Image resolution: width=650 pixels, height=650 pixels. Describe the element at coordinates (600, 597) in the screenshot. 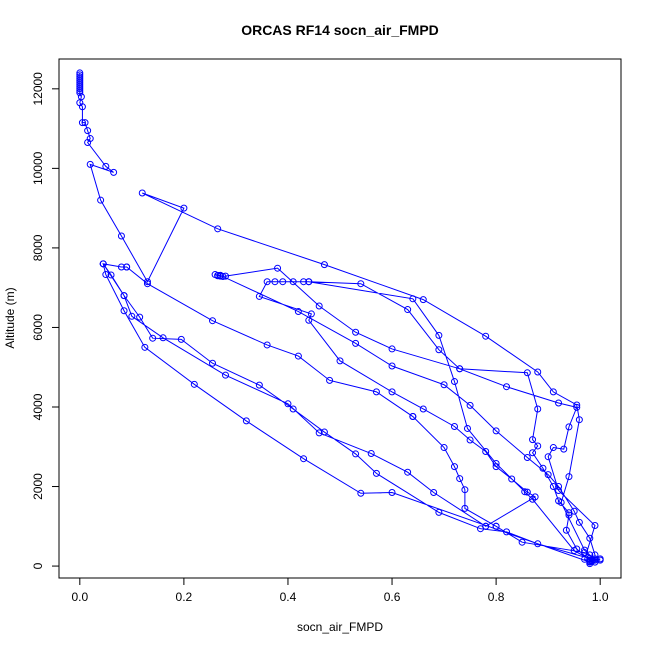

I see `x-tick-label: 1.0` at that location.